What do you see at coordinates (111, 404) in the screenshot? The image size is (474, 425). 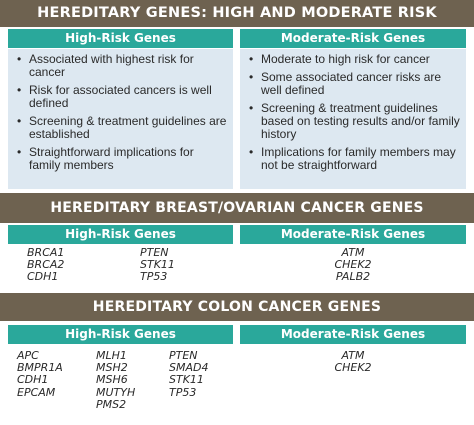 I see `gene-name: PMS2` at bounding box center [111, 404].